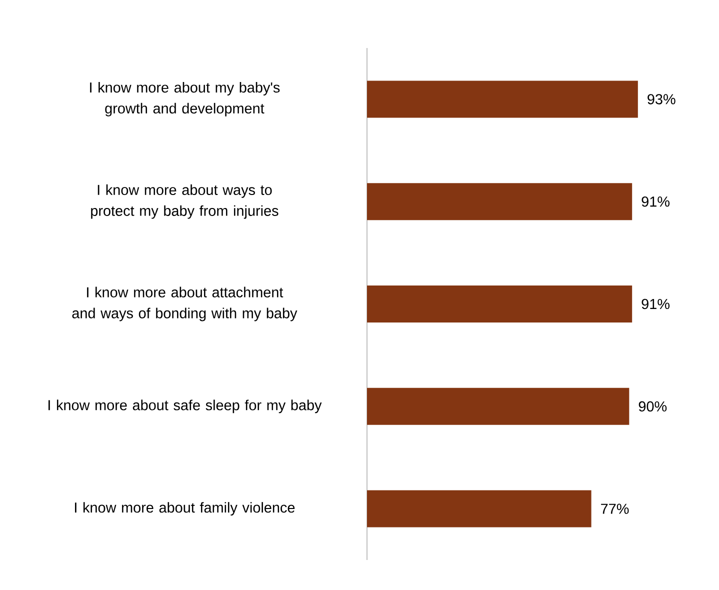 The height and width of the screenshot is (590, 719). Describe the element at coordinates (185, 304) in the screenshot. I see `y-tick-label: I know more about attachment and ways of bonding with my baby` at that location.